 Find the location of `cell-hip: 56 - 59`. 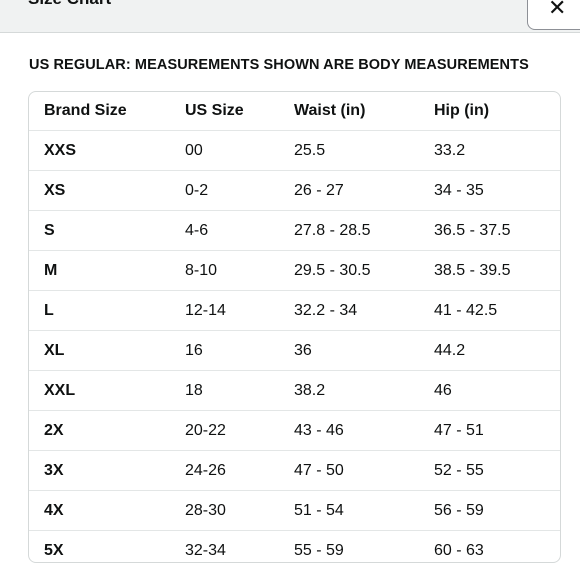

cell-hip: 56 - 59 is located at coordinates (497, 510).